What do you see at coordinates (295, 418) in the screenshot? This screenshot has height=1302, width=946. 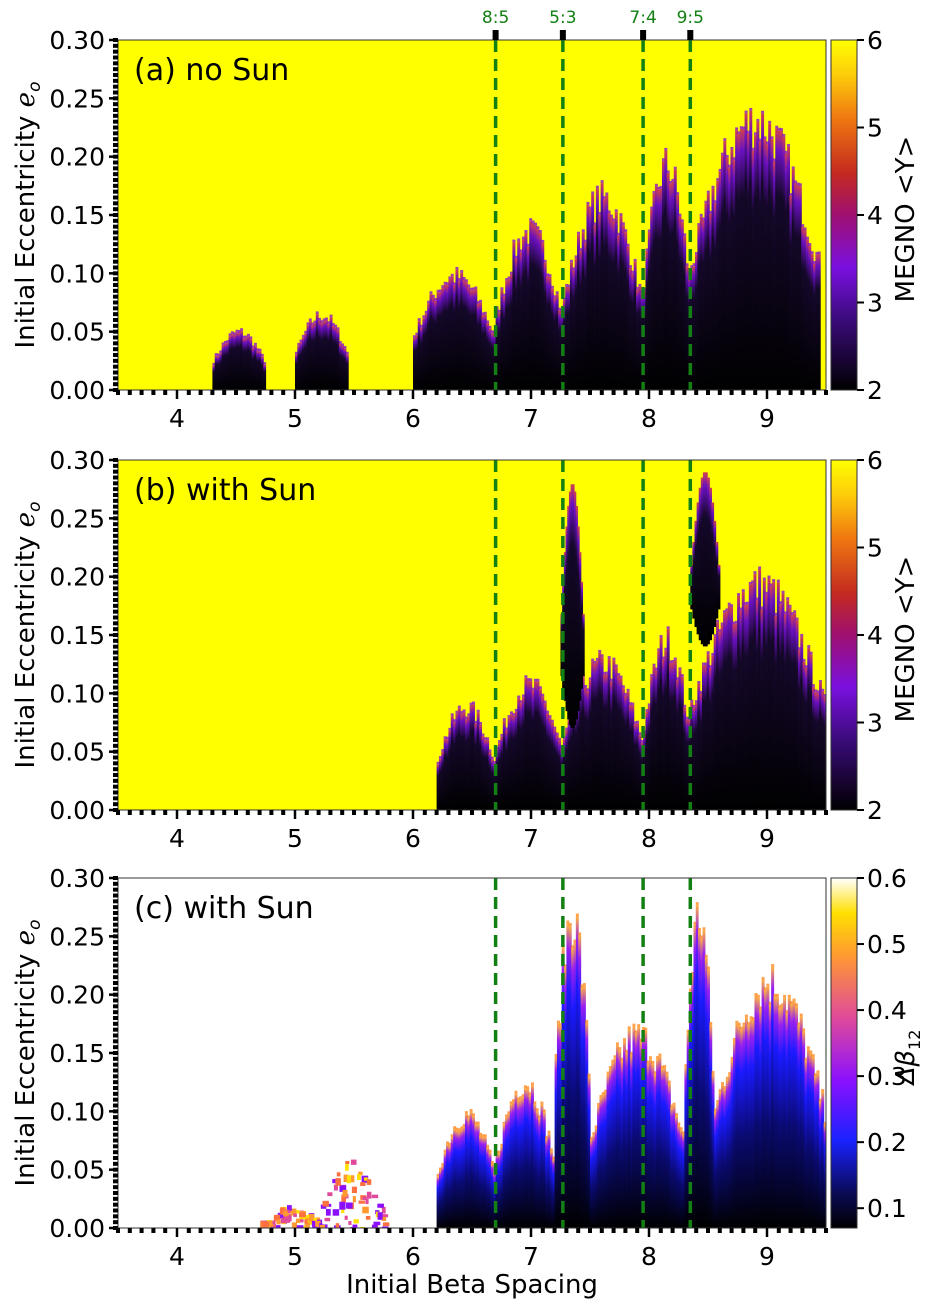 I see `x-tick-label: 5` at bounding box center [295, 418].